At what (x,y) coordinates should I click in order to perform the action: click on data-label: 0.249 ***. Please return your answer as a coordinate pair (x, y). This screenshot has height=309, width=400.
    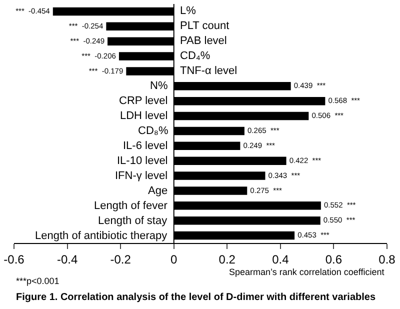
    Looking at the image, I should click on (259, 145).